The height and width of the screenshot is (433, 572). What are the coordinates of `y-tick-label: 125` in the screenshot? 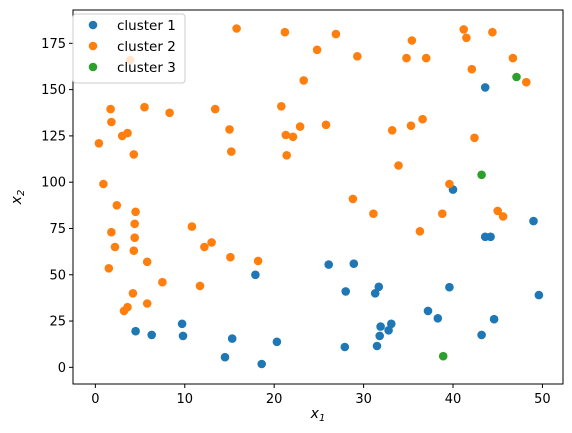 It's located at (53, 136).